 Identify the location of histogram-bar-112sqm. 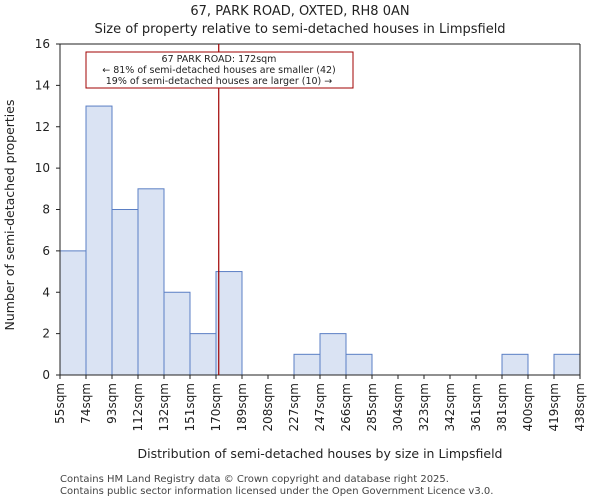
(151, 282).